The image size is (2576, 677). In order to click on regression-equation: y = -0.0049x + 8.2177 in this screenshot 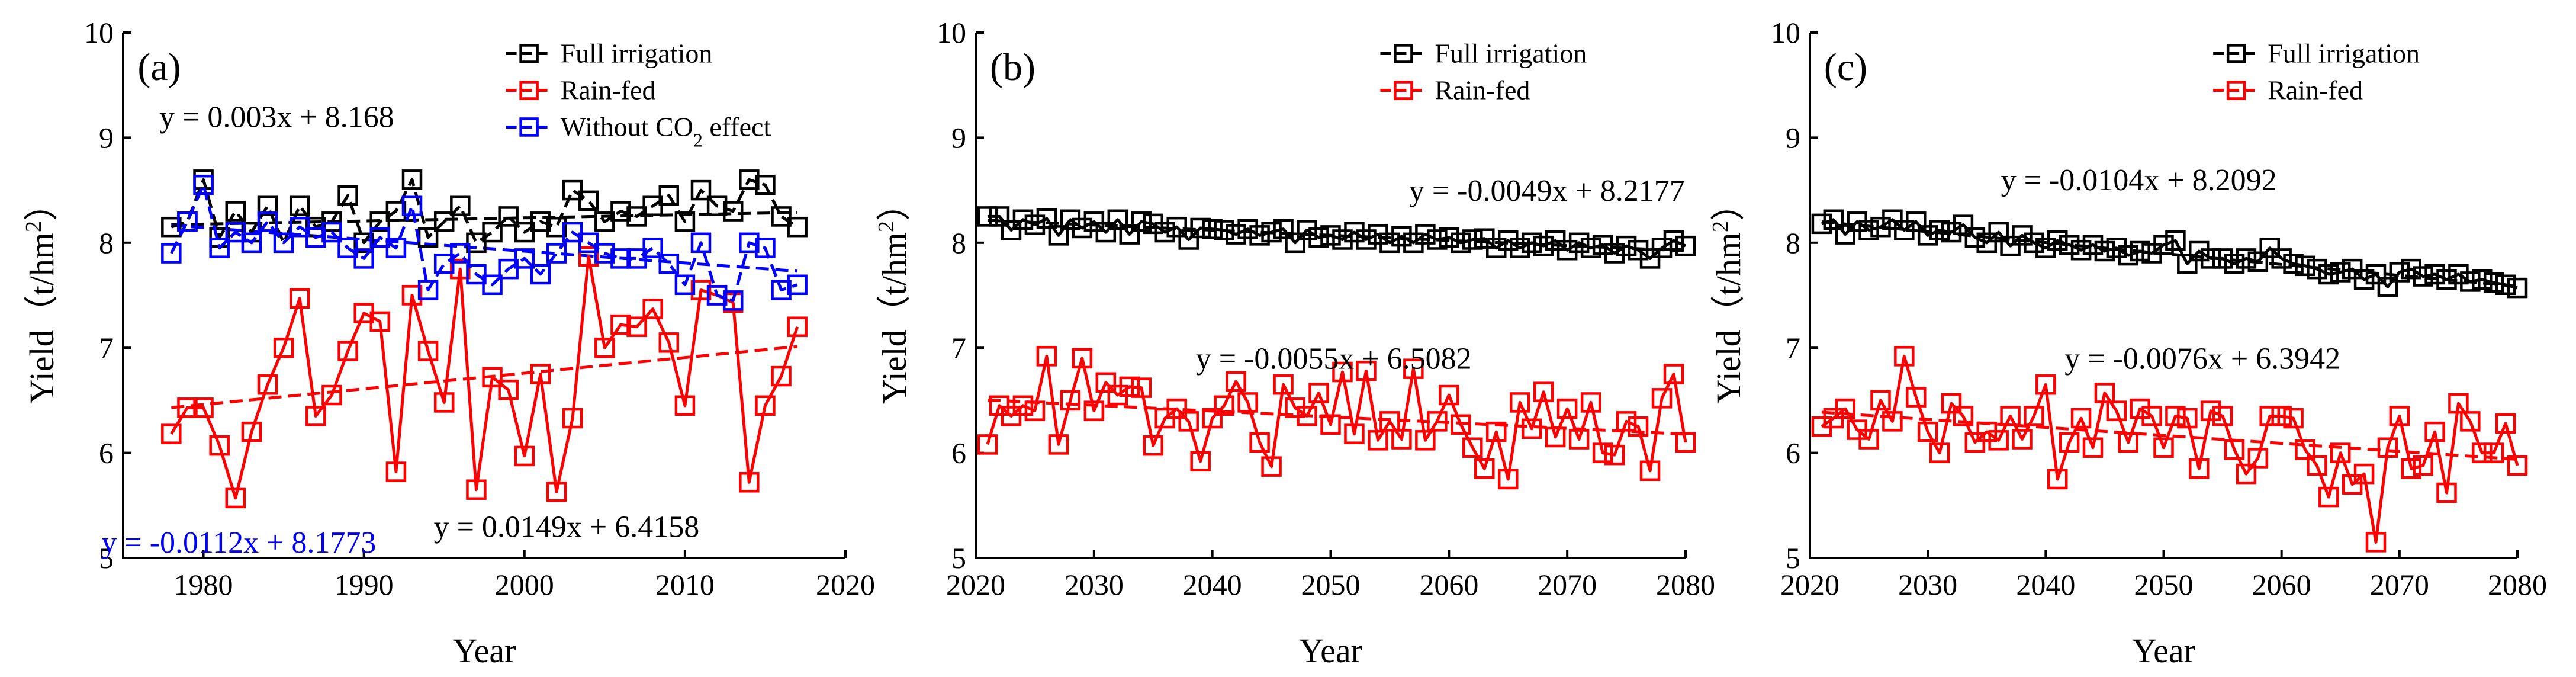, I will do `click(1547, 191)`.